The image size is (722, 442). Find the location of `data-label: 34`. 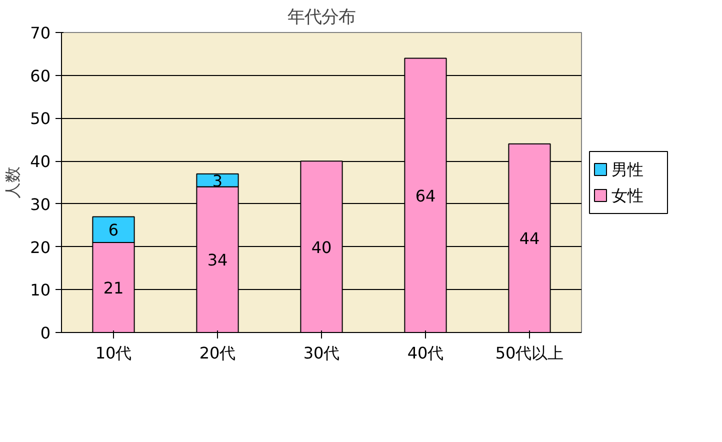

data-label: 34 is located at coordinates (217, 260).